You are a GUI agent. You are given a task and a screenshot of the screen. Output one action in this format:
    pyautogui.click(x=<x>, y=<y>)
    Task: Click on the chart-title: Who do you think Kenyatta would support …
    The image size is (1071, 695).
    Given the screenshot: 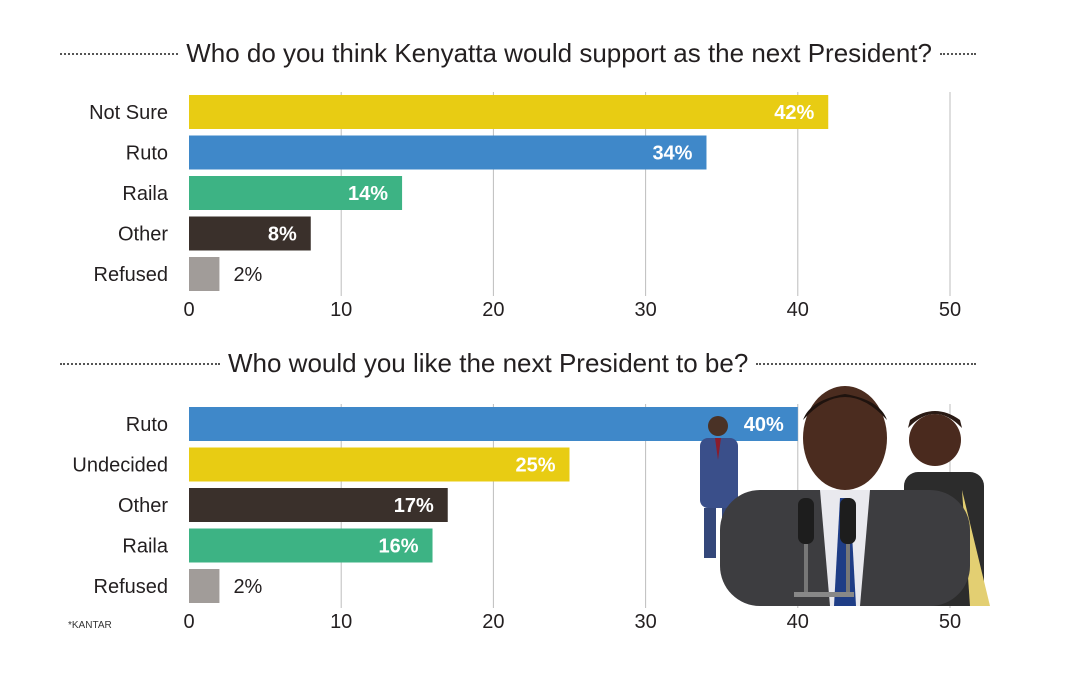 What is the action you would take?
    pyautogui.click(x=559, y=53)
    